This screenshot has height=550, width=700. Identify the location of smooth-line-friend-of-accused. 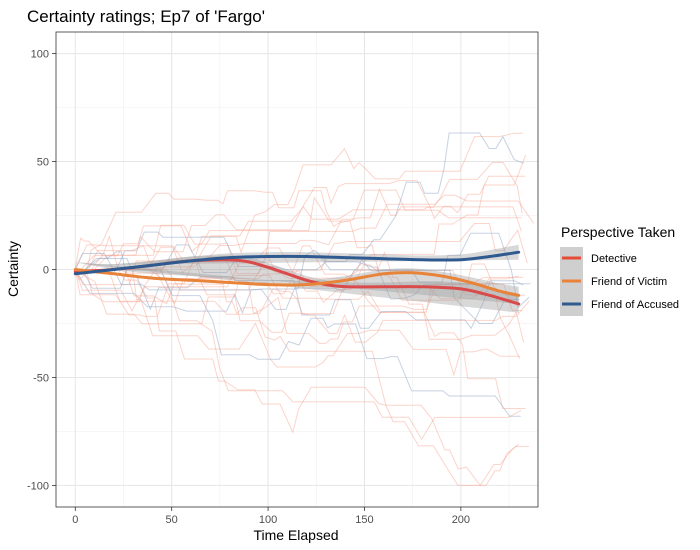
(297, 263).